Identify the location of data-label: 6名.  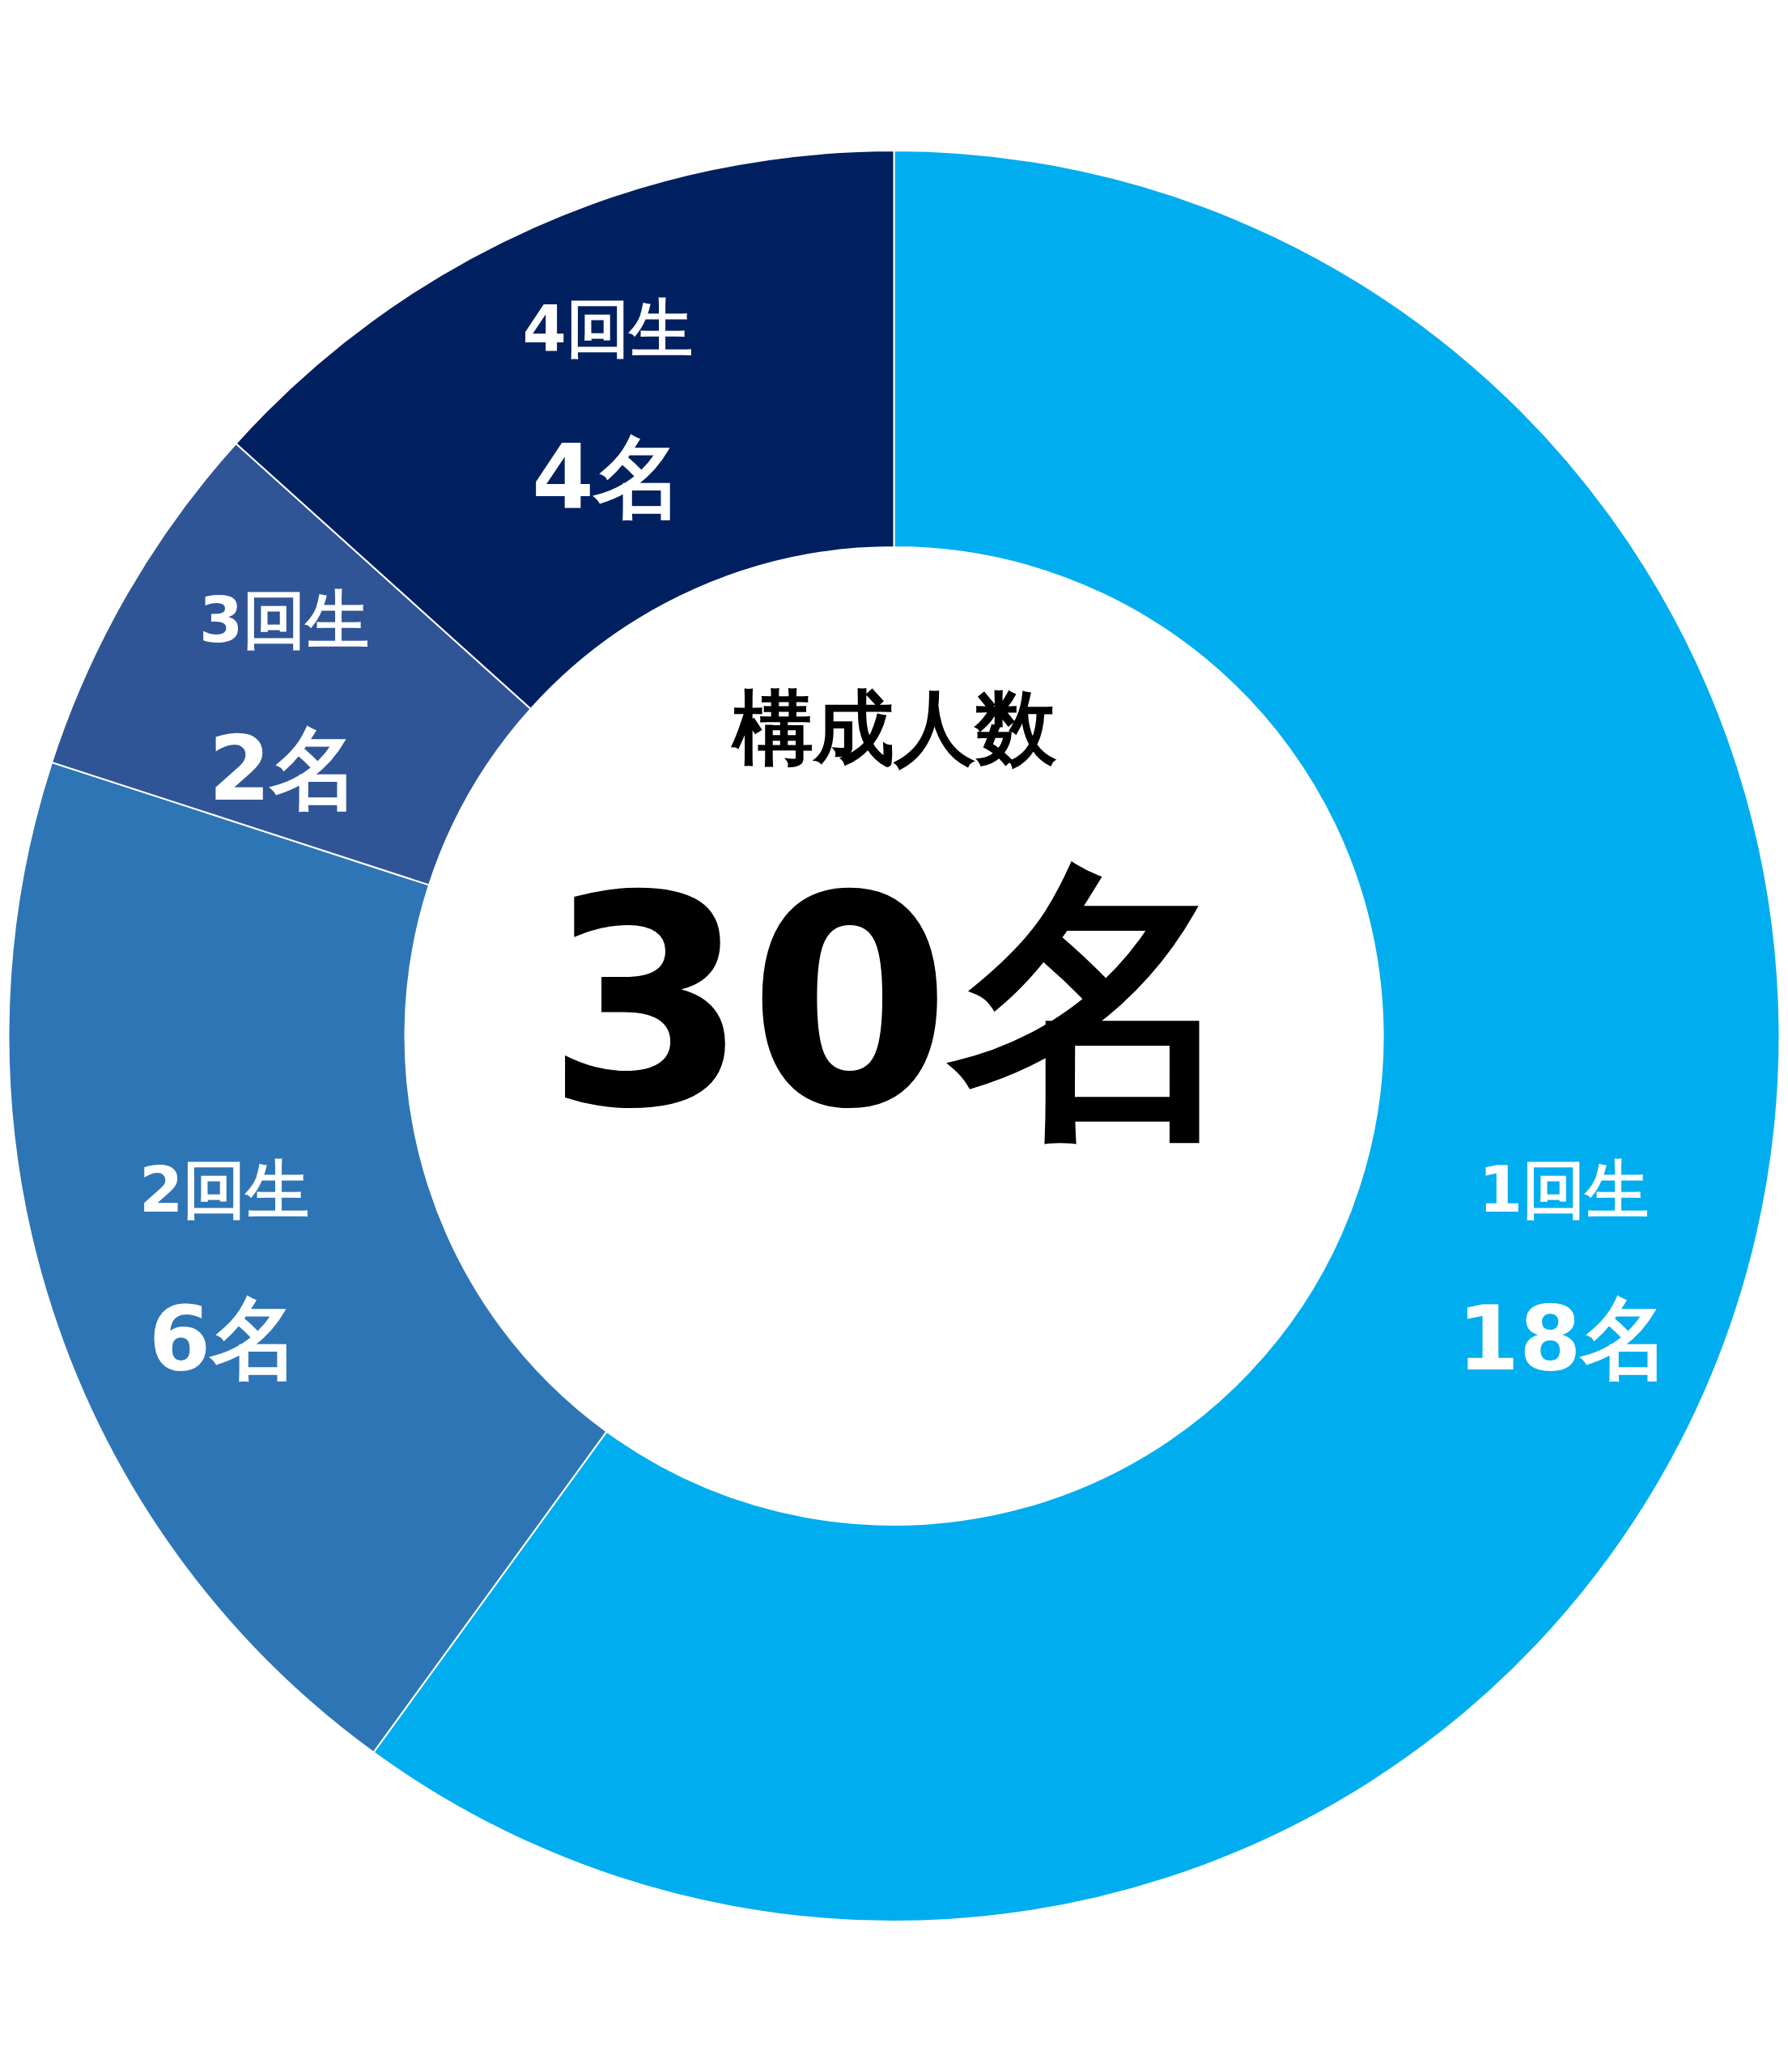
(224, 1338).